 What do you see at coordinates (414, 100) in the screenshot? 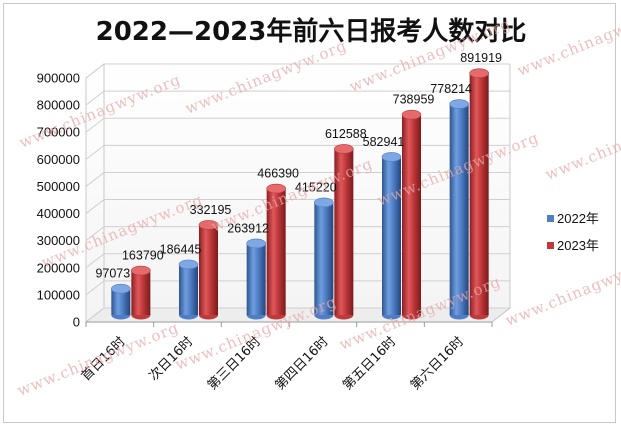
I see `data-label: 738959` at bounding box center [414, 100].